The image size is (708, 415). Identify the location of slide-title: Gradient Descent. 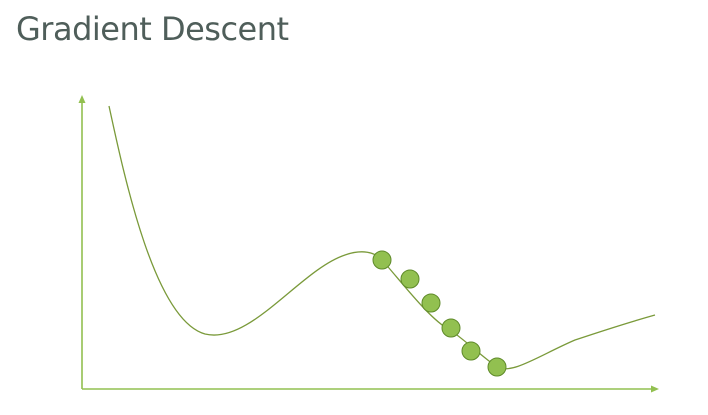
(152, 29).